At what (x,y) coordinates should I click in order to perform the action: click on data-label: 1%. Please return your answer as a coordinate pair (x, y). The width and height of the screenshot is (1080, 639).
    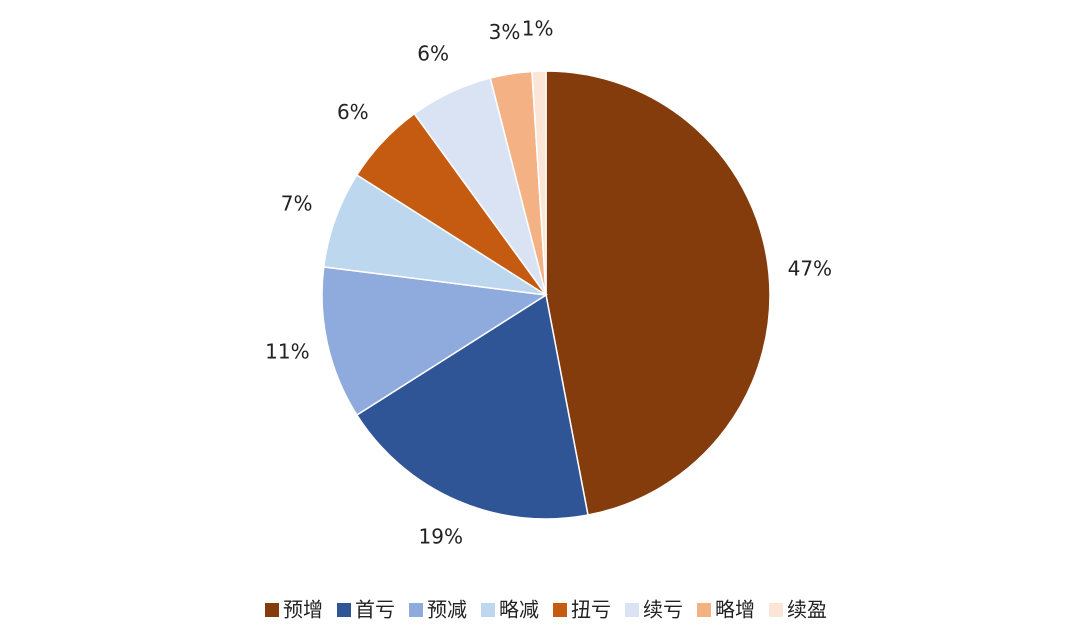
    Looking at the image, I should click on (538, 29).